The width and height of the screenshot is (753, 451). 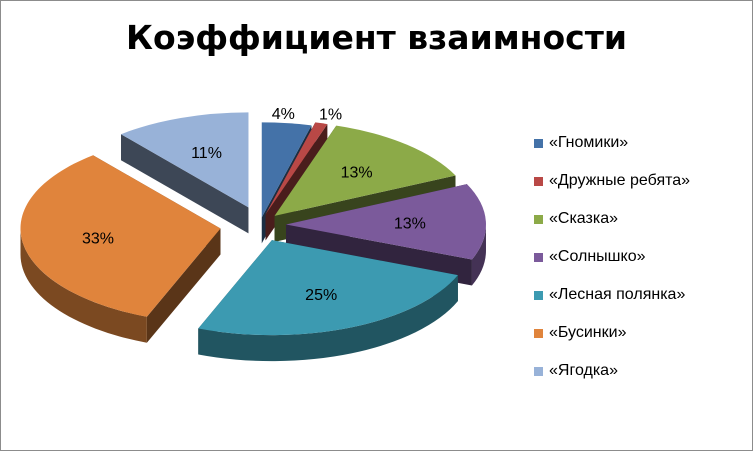 I want to click on legend-label: «Дружные ребята», so click(x=620, y=180).